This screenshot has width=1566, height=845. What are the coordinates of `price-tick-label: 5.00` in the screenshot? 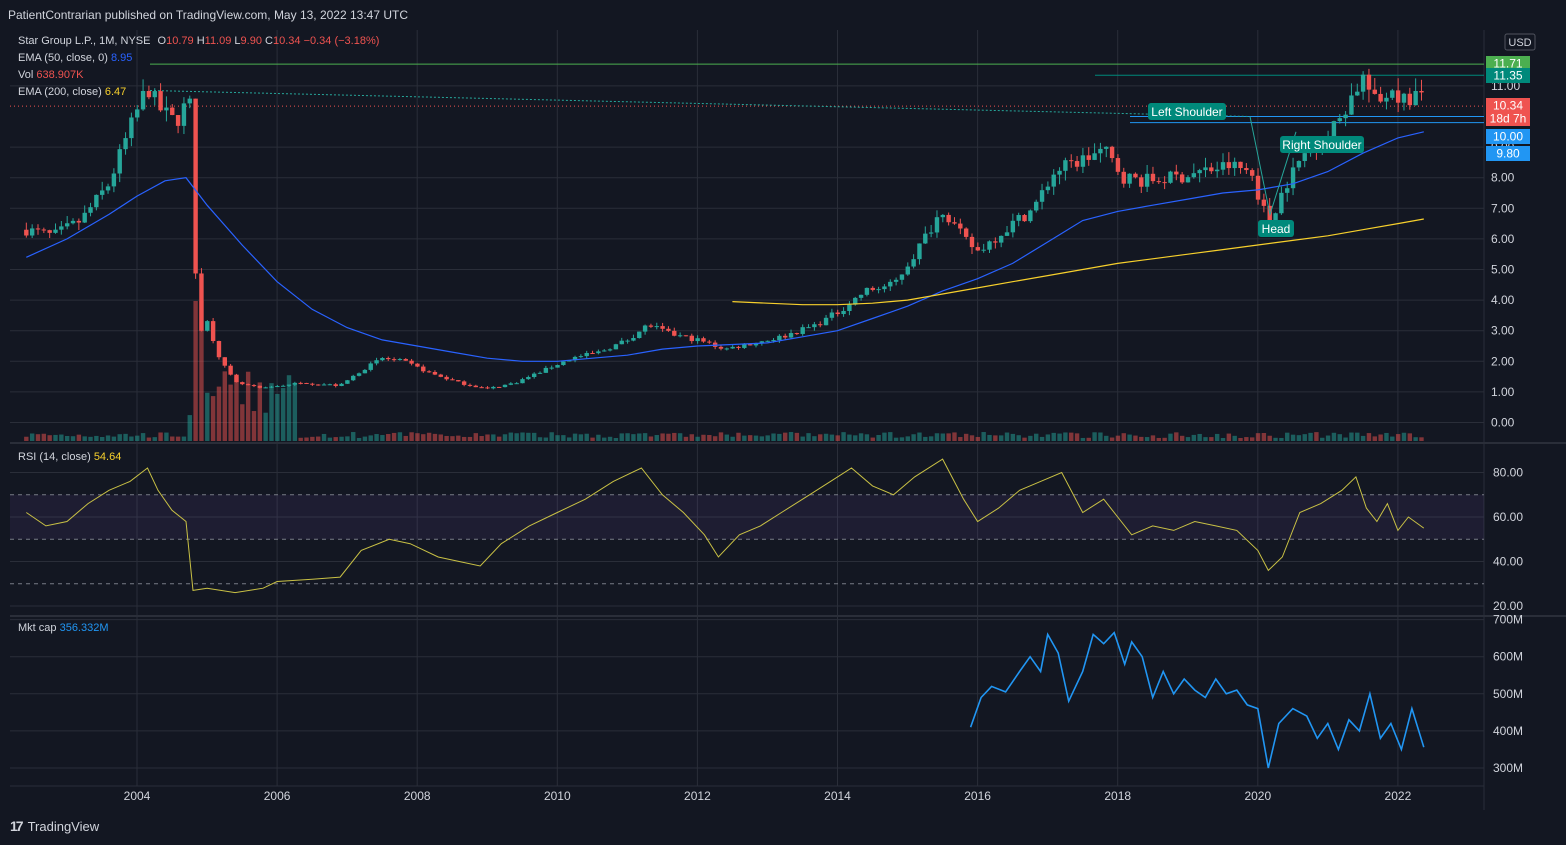 It's located at (1503, 270).